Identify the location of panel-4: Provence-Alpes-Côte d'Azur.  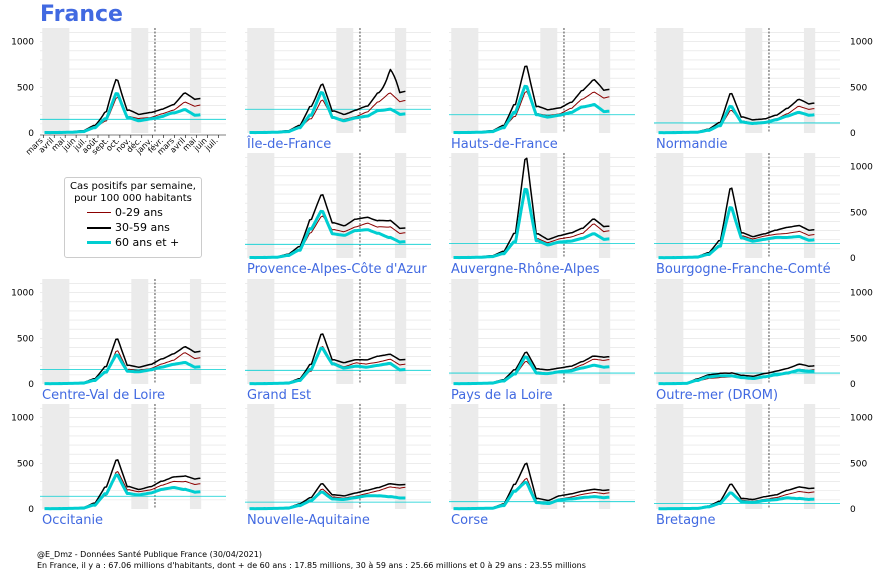
(338, 215).